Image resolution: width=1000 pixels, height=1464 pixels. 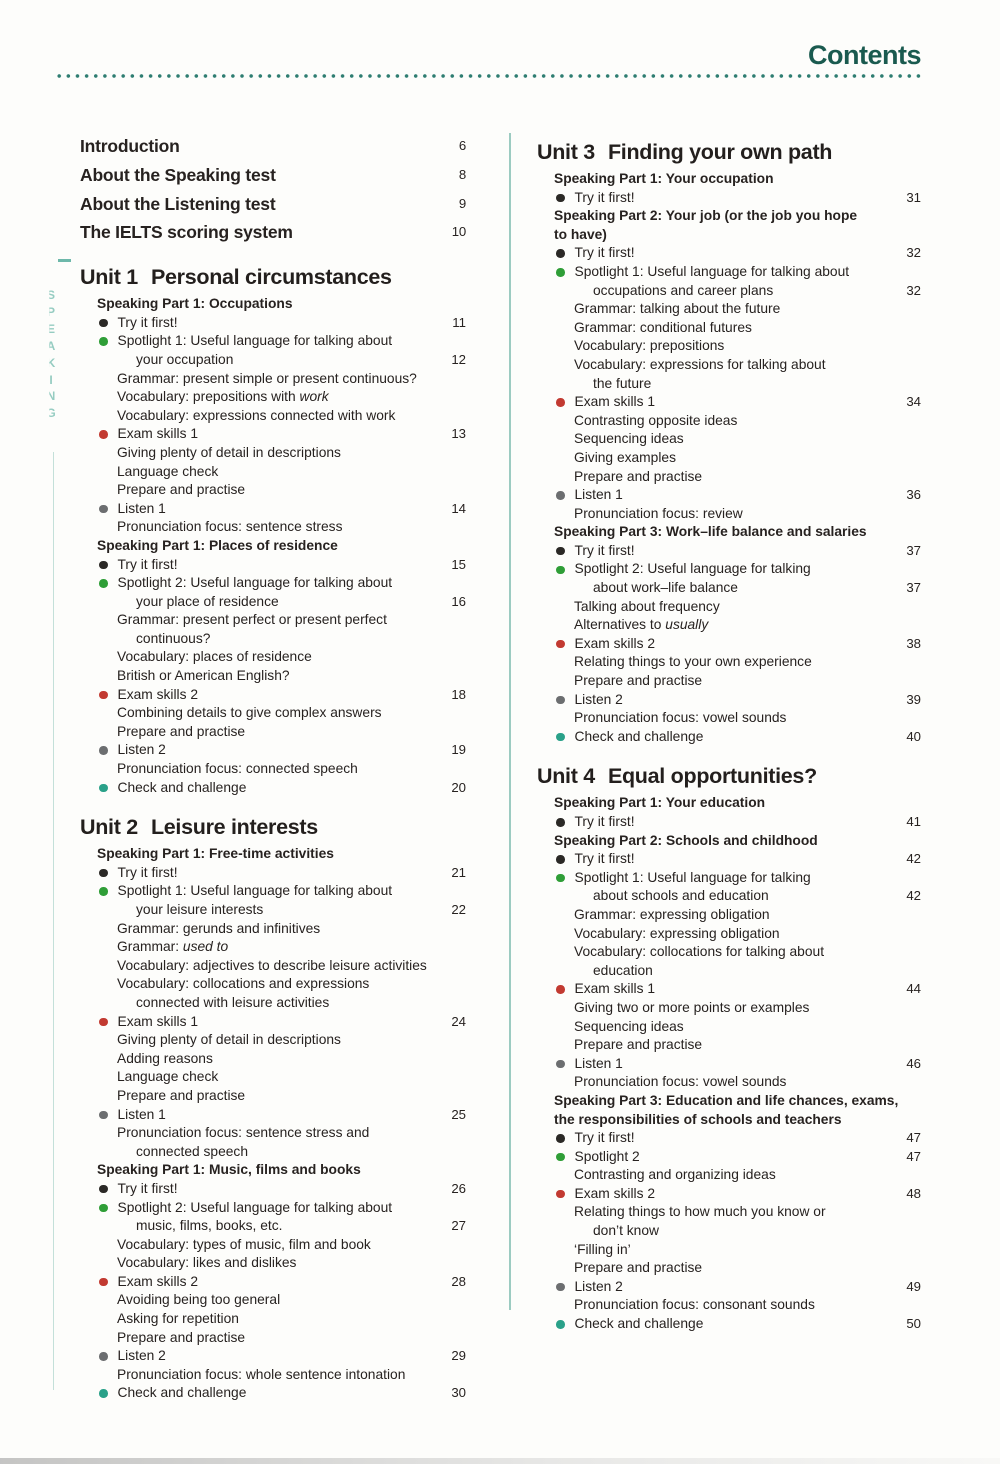 What do you see at coordinates (729, 588) in the screenshot?
I see `toc-entry-line: about work–life balance 37` at bounding box center [729, 588].